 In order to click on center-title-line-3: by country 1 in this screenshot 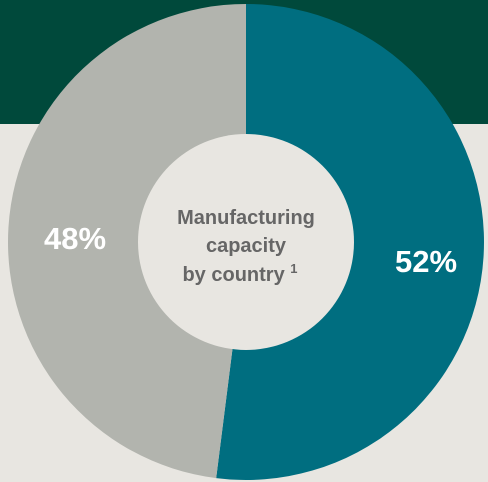, I will do `click(239, 273)`.